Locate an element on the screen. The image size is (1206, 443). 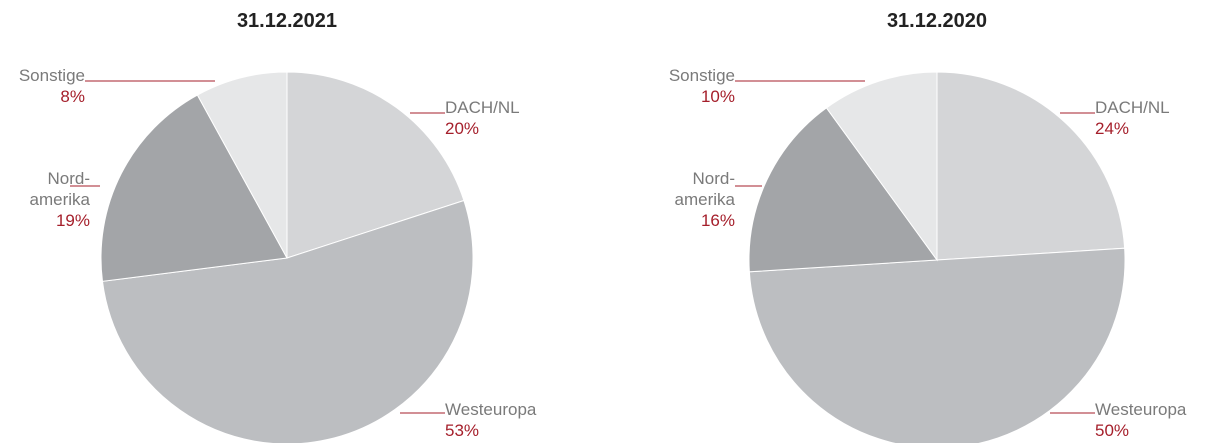
percent-label: 53% is located at coordinates (462, 430).